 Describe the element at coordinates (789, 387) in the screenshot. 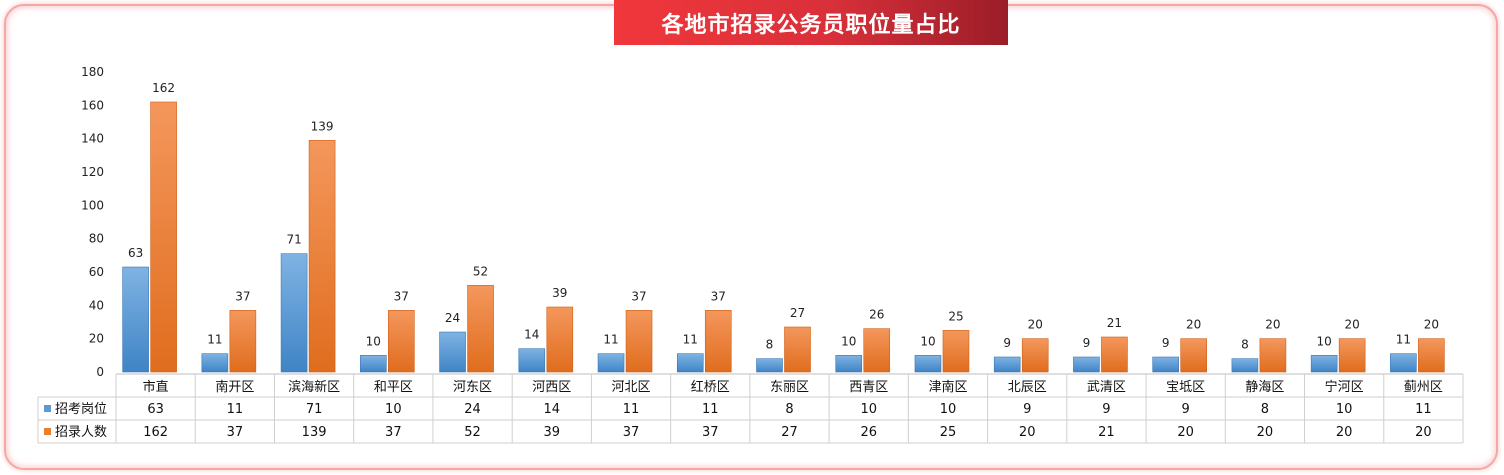

I see `category-label: 东丽区` at that location.